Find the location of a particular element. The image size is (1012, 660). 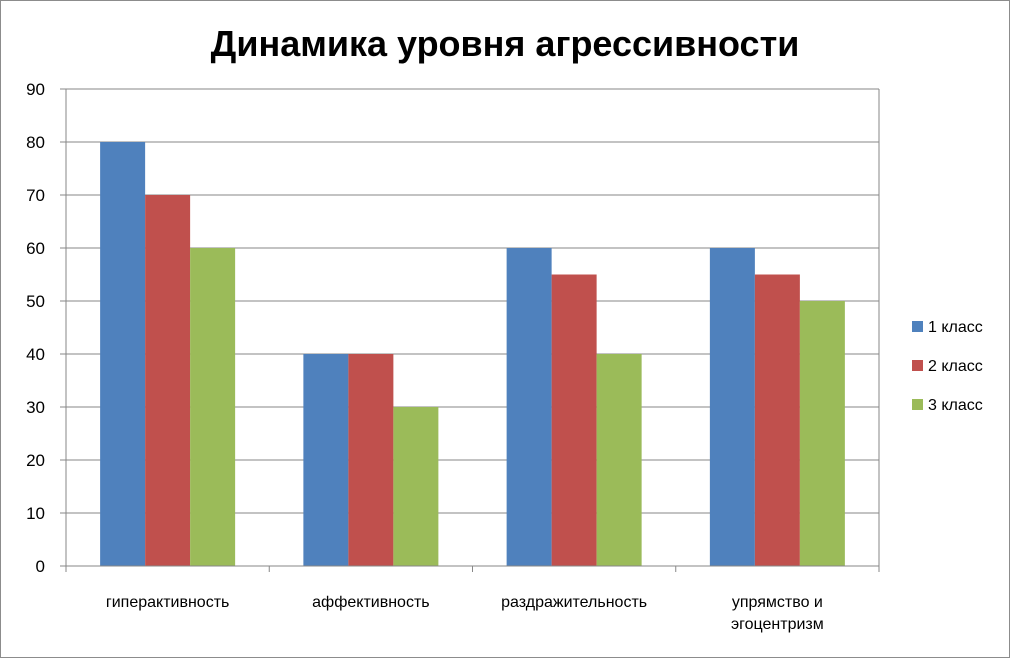

y-tick-label: 20 is located at coordinates (35, 460).